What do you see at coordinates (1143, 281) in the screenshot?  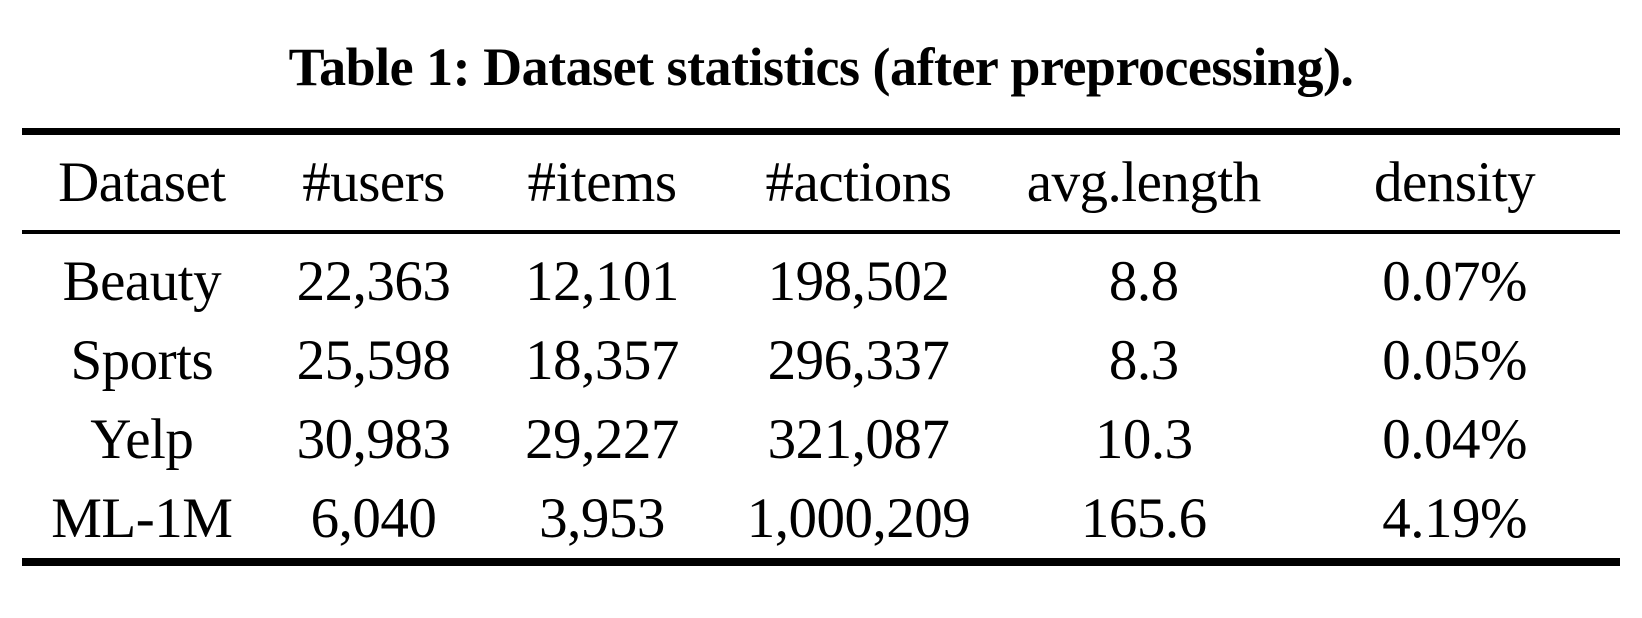 I see `cell-avg-length: 8.8` at bounding box center [1143, 281].